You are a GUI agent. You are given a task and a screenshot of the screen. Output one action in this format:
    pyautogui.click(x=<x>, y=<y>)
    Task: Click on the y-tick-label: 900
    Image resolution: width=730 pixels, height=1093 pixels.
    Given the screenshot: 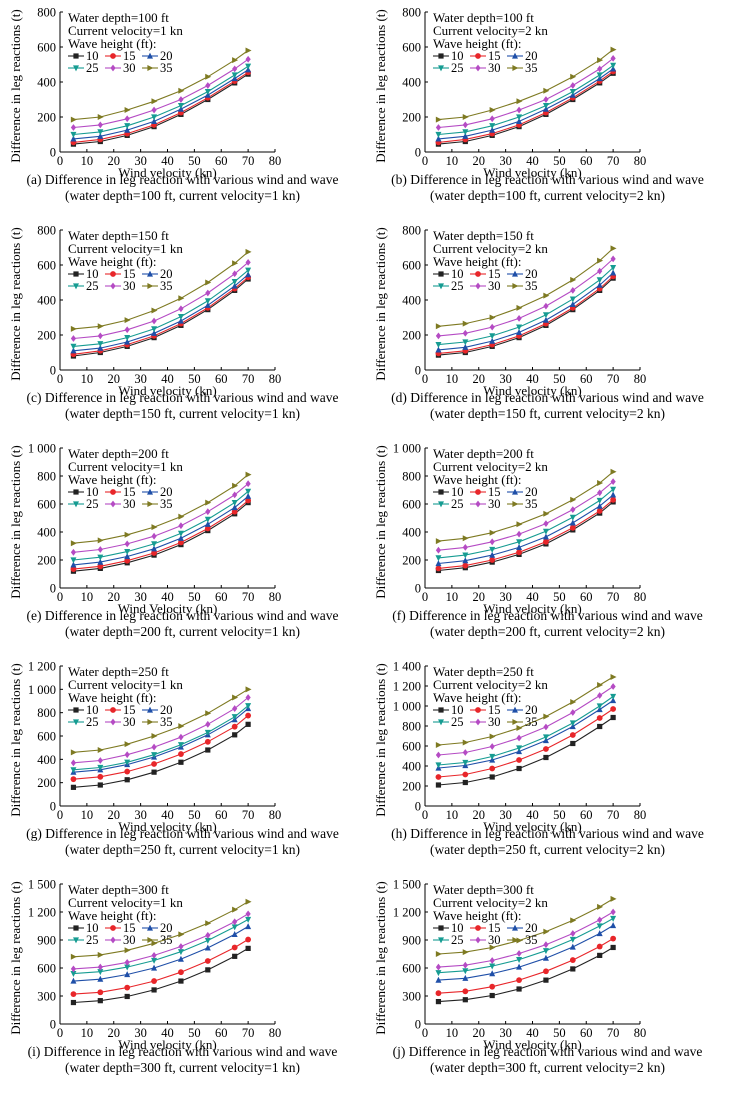 What is the action you would take?
    pyautogui.click(x=411, y=941)
    